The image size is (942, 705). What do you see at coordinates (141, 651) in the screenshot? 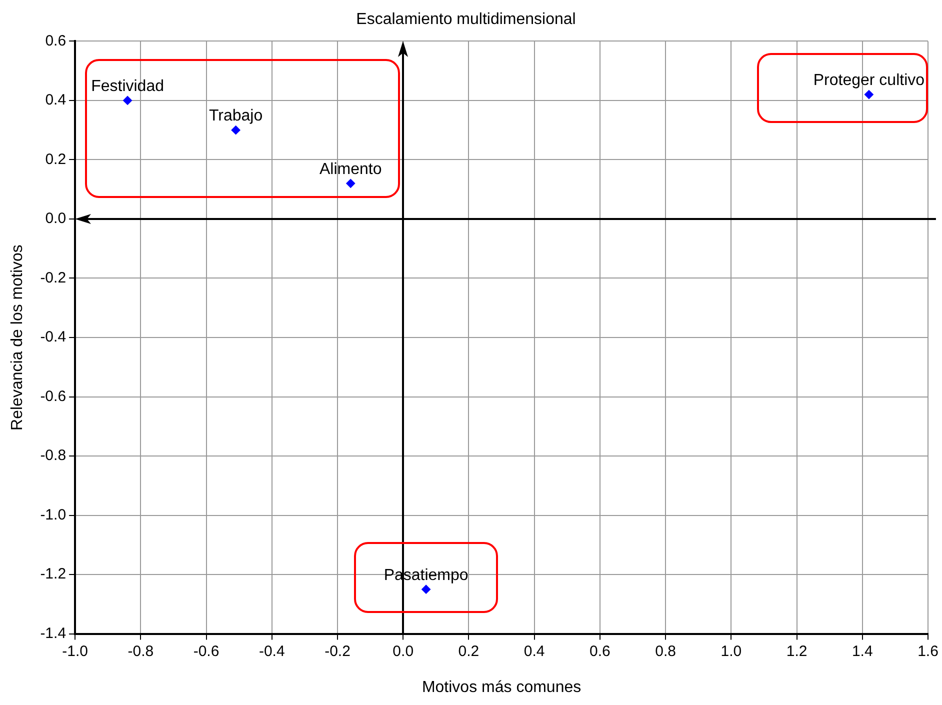
I see `x-tick-label: -0.8` at bounding box center [141, 651].